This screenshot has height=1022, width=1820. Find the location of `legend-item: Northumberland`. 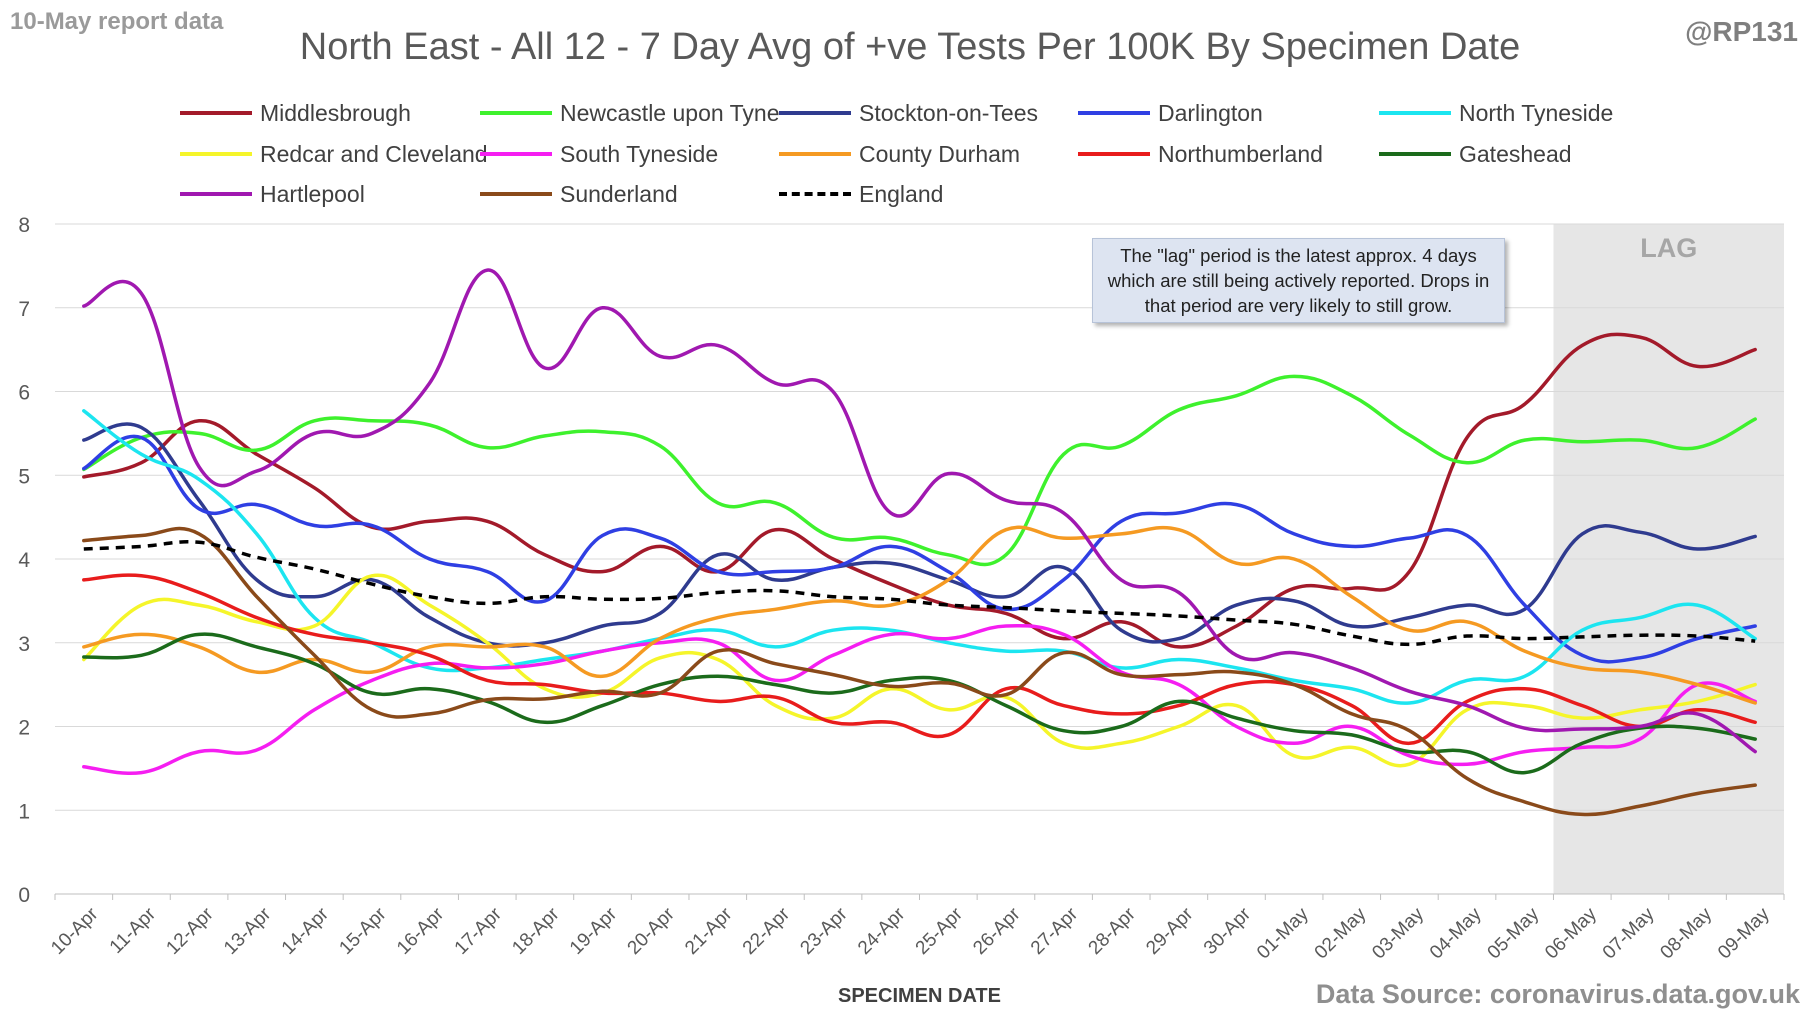

legend-item: Northumberland is located at coordinates (1200, 154).